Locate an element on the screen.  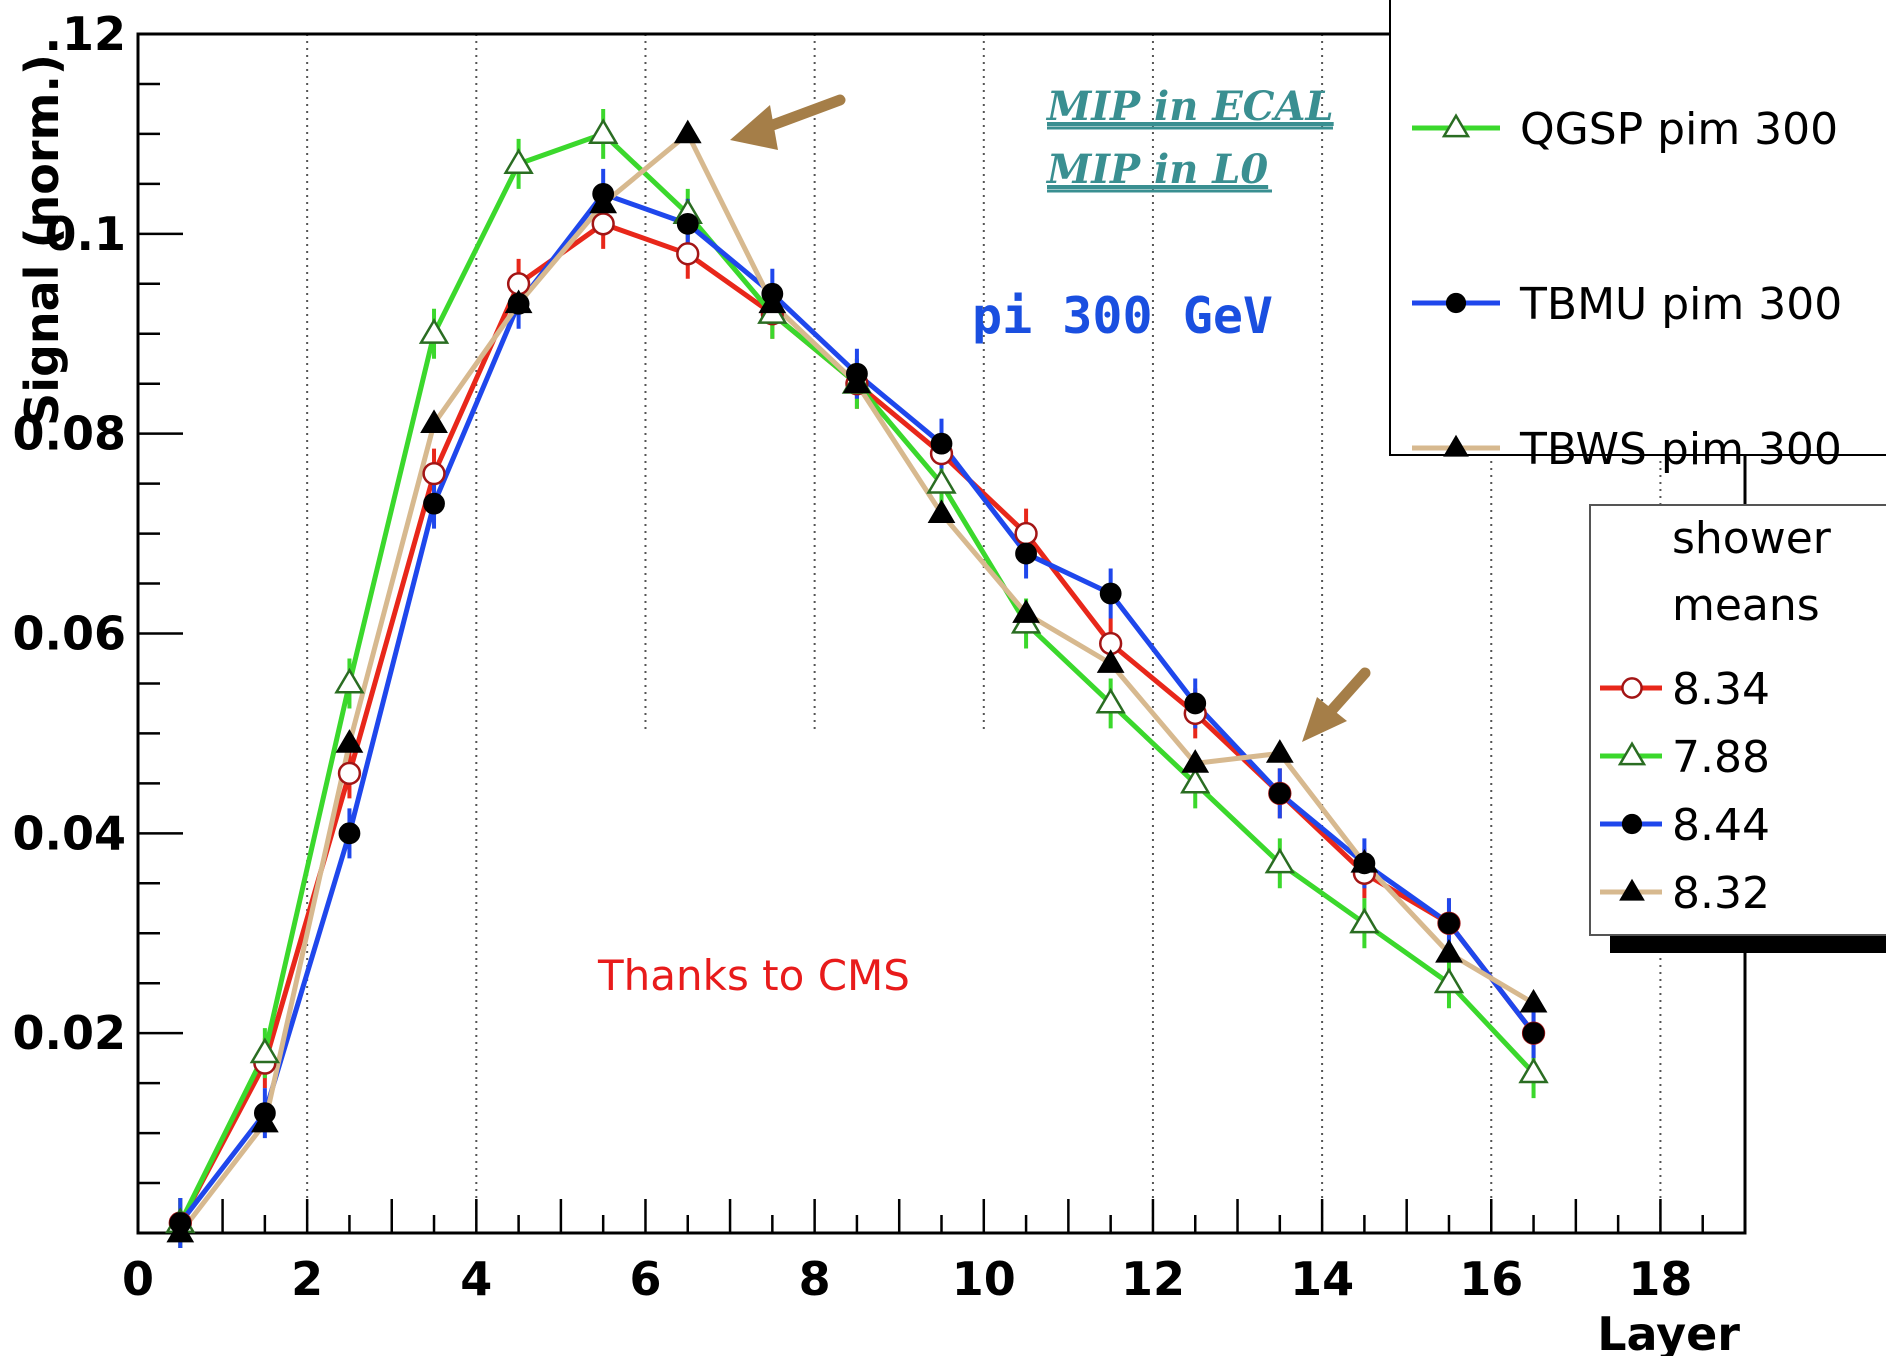
means-legend-value: 7.88 is located at coordinates (1721, 757).